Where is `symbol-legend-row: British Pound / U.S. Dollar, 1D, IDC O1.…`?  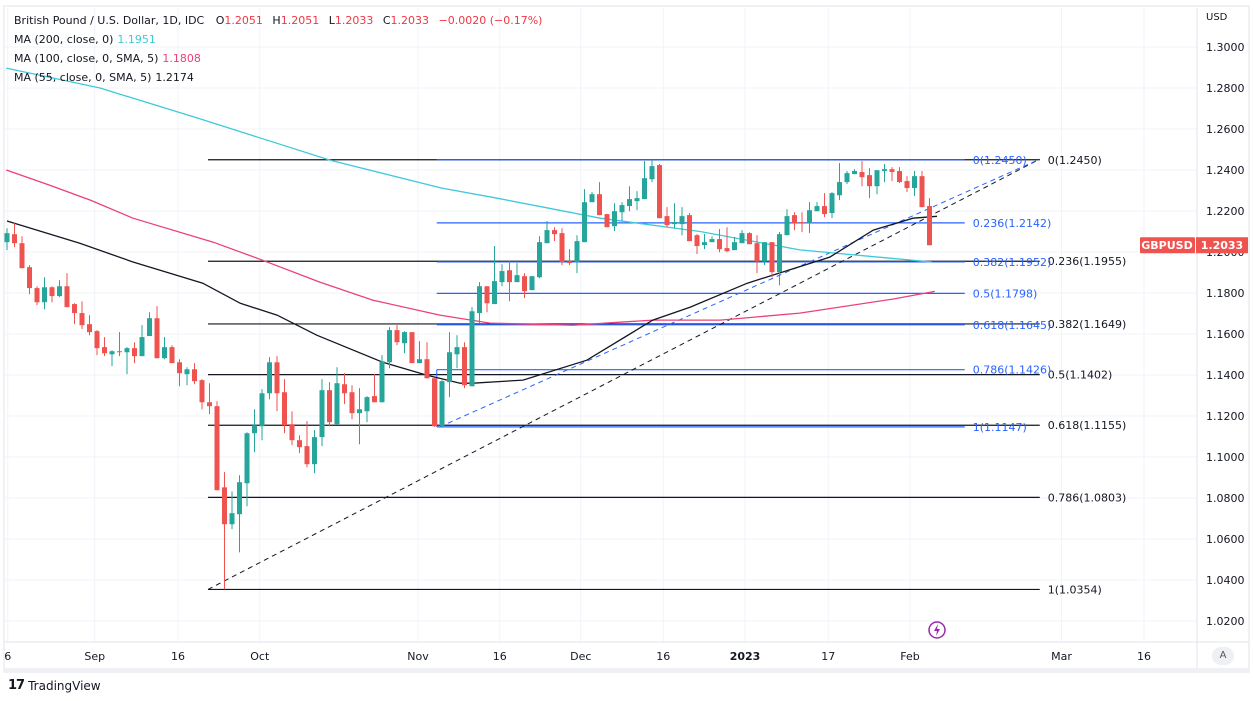
symbol-legend-row: British Pound / U.S. Dollar, 1D, IDC O1.… is located at coordinates (278, 20).